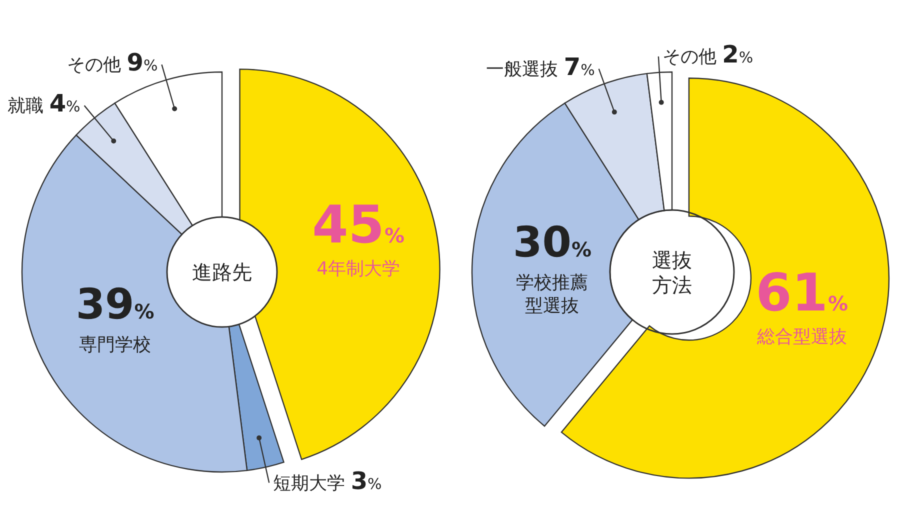  Describe the element at coordinates (525, 69) in the screenshot. I see `slice-label: 一般選抜` at that location.